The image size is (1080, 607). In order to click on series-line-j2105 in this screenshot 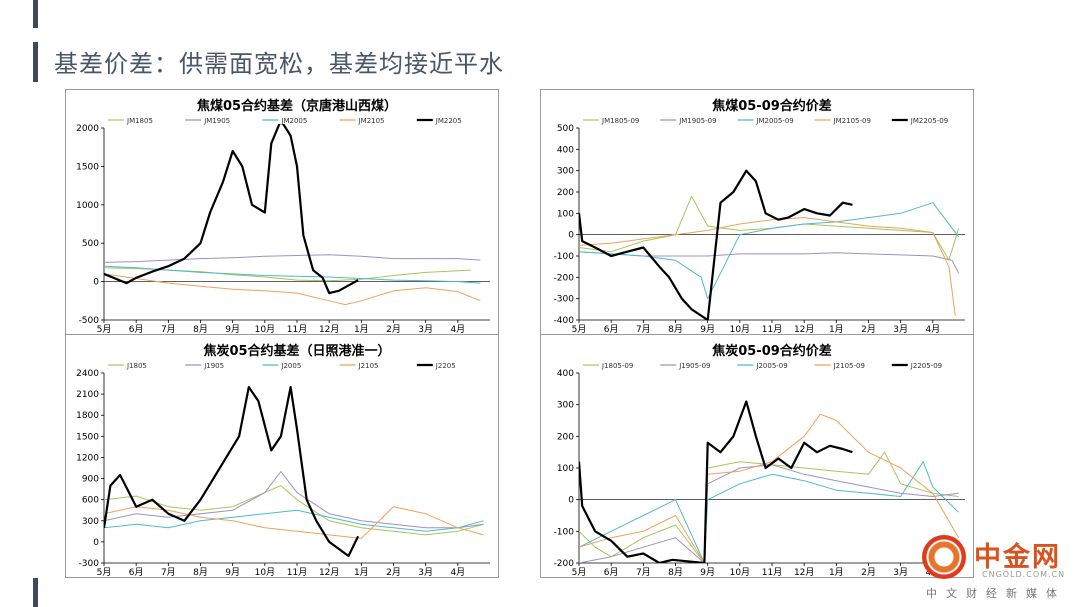, I will do `click(294, 522)`.